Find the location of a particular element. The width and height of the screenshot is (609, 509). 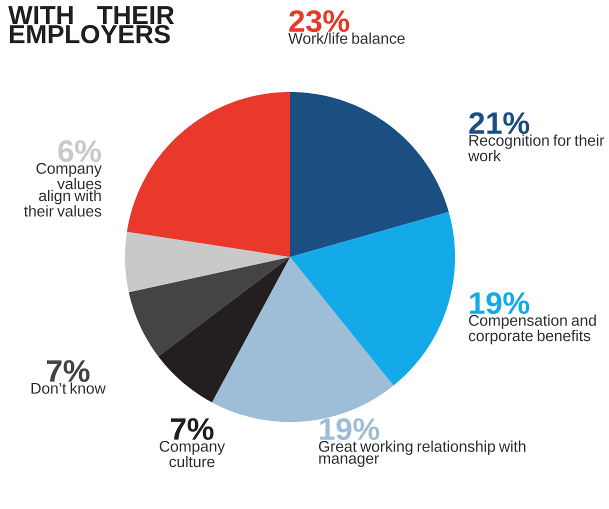

slice-label: Great working relationship with manager is located at coordinates (422, 453).